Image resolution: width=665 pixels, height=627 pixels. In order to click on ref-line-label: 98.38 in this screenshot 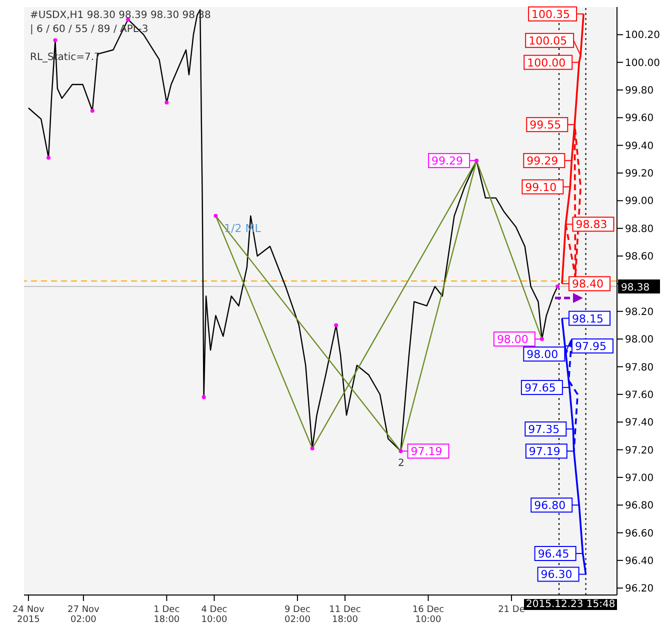, I will do `click(635, 288)`.